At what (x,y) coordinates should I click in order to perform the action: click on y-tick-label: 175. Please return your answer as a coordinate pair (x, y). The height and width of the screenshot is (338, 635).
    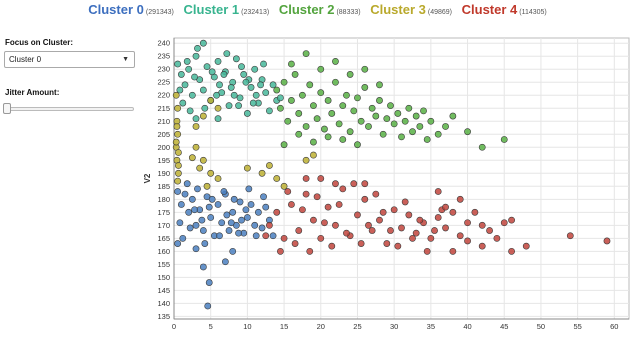
    Looking at the image, I should click on (163, 212).